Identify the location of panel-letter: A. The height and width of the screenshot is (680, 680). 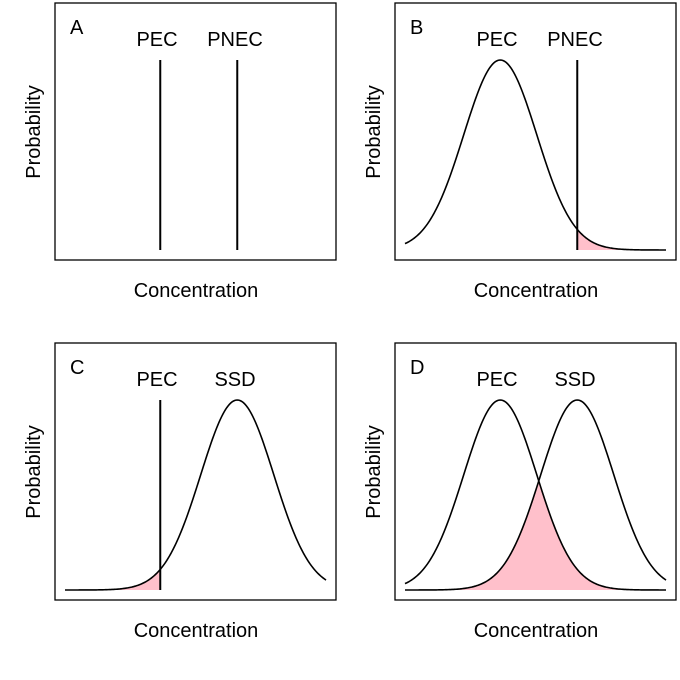
(77, 28).